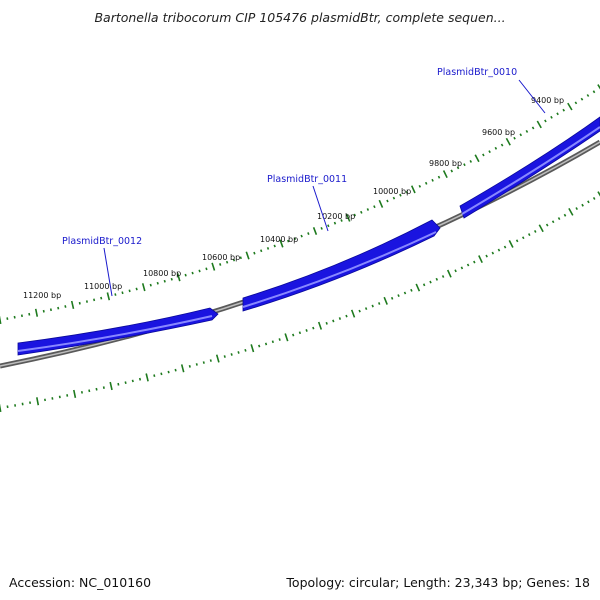 The width and height of the screenshot is (600, 600). What do you see at coordinates (491, 90) in the screenshot?
I see `gene-label-group-0010: PlasmidBtr_0010` at bounding box center [491, 90].